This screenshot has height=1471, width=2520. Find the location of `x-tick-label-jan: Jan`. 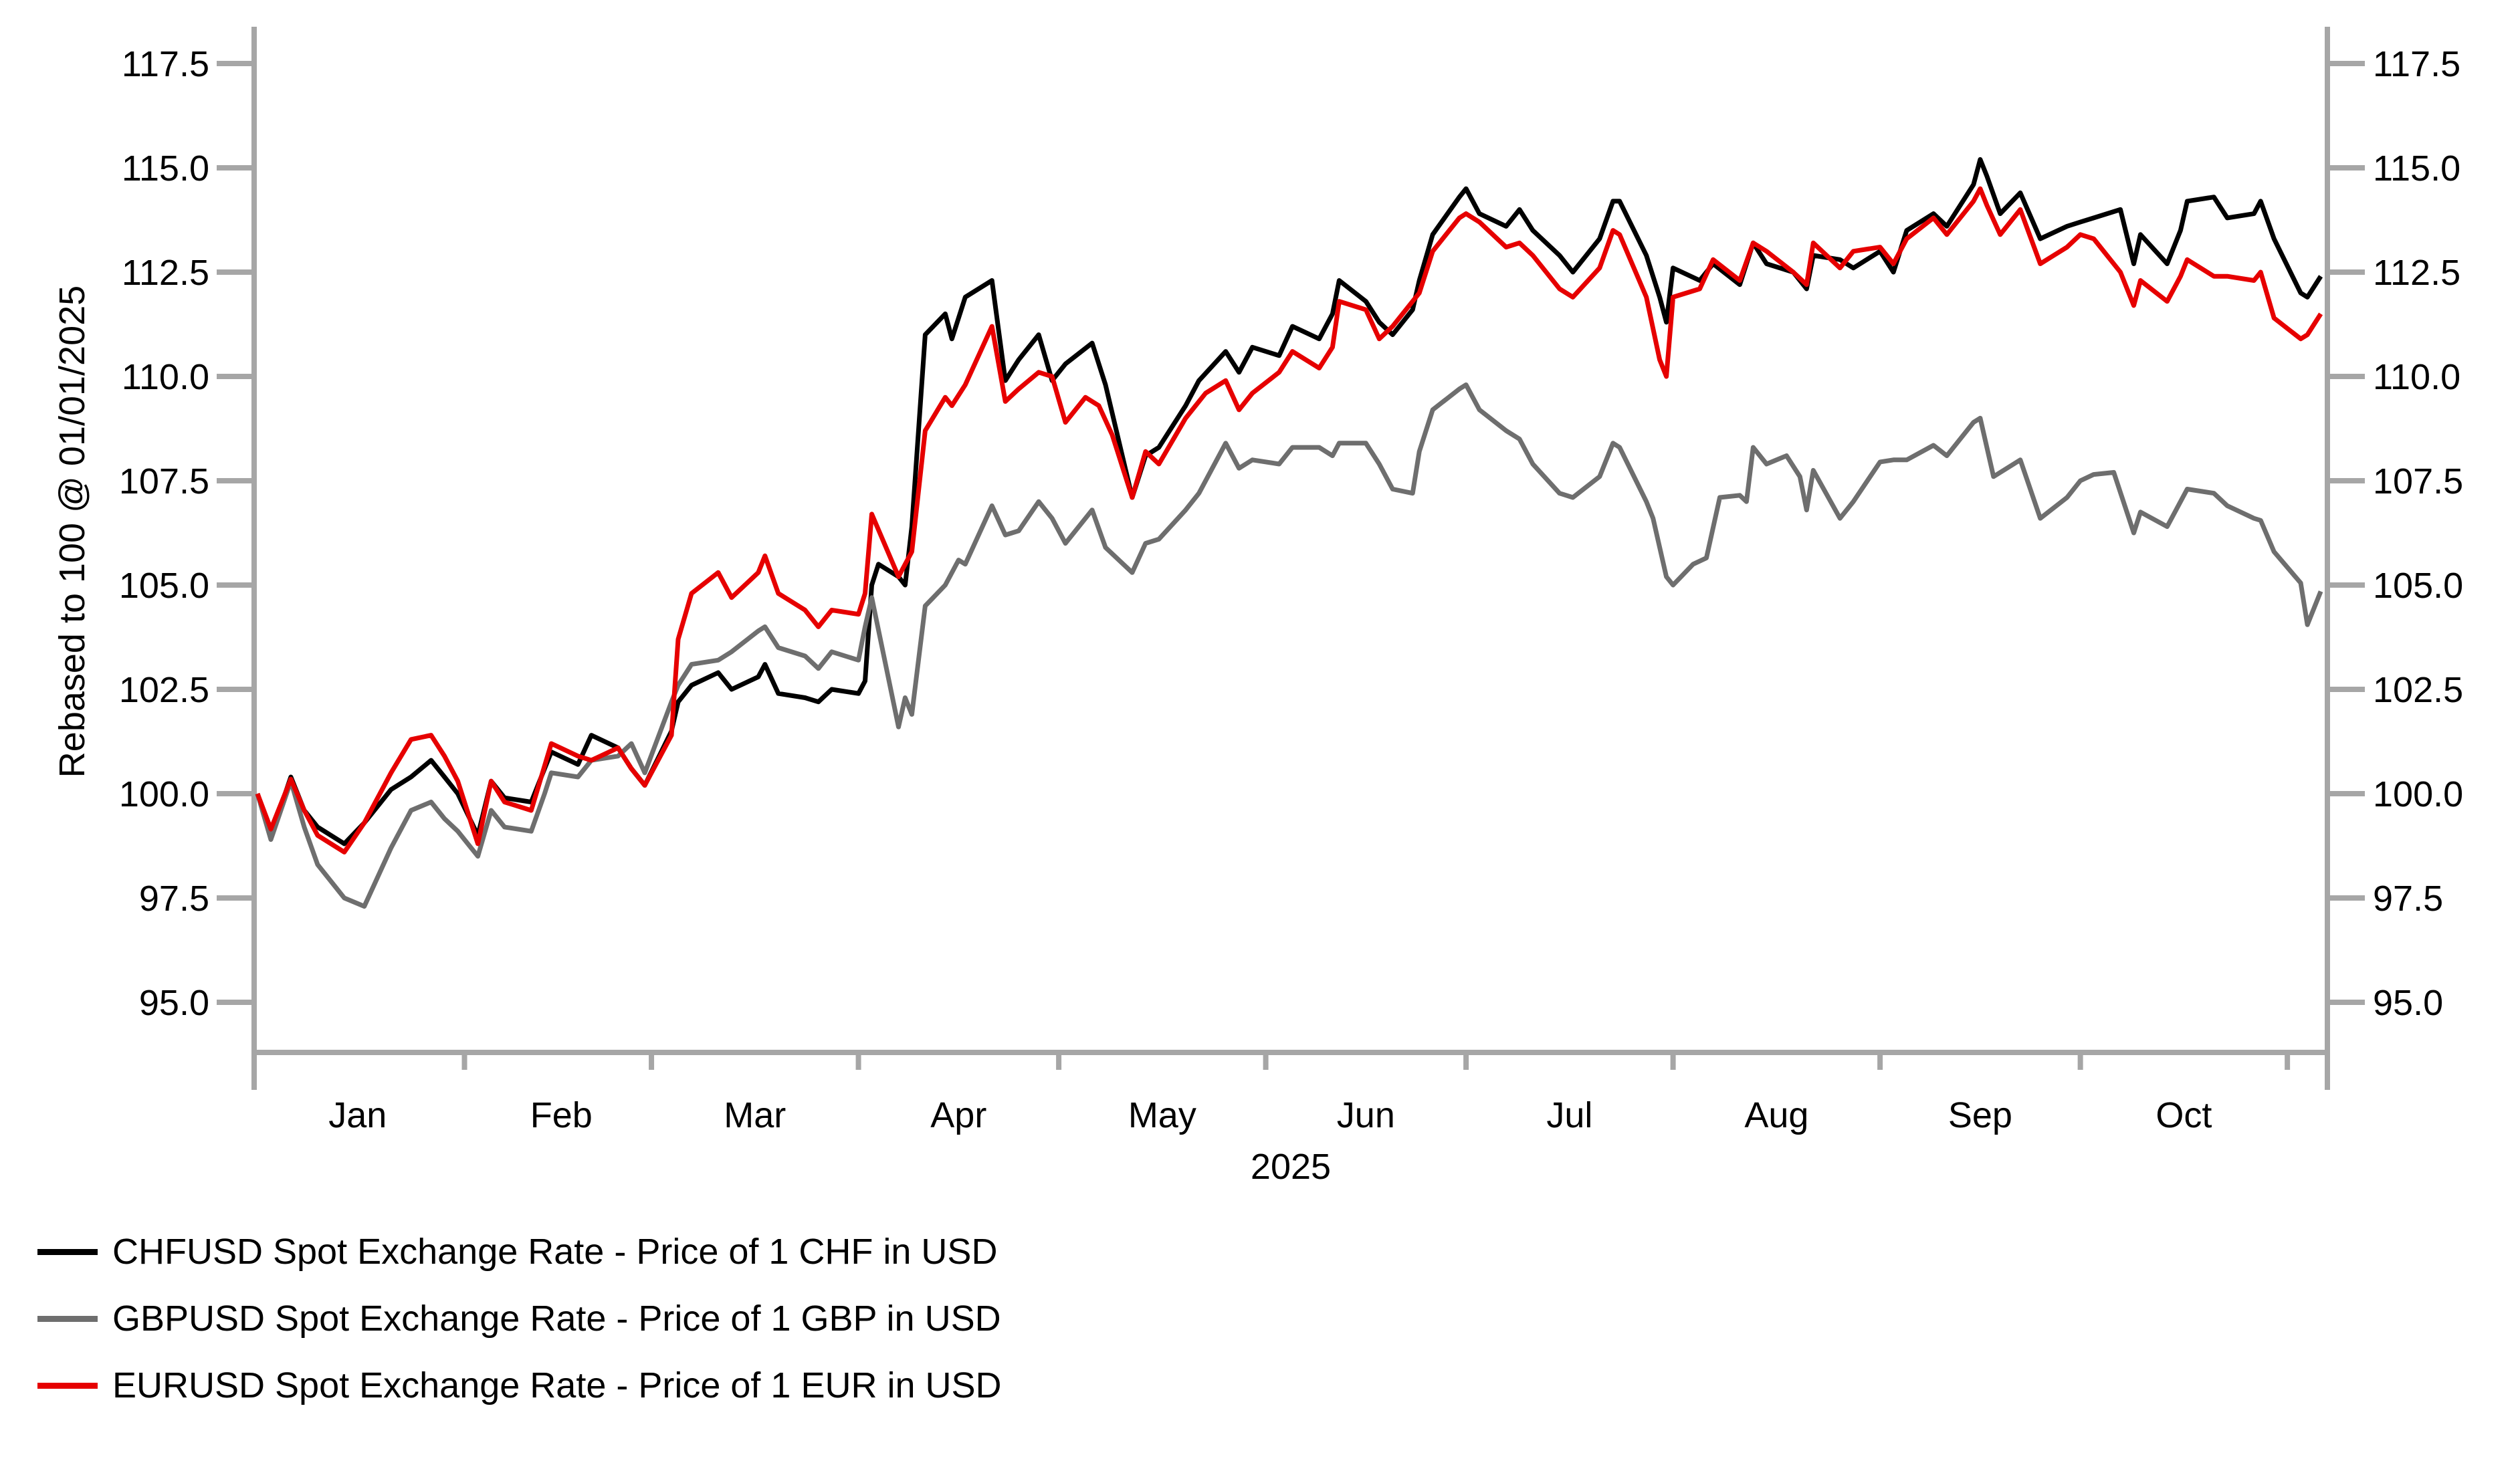

x-tick-label-jan: Jan is located at coordinates (357, 1115).